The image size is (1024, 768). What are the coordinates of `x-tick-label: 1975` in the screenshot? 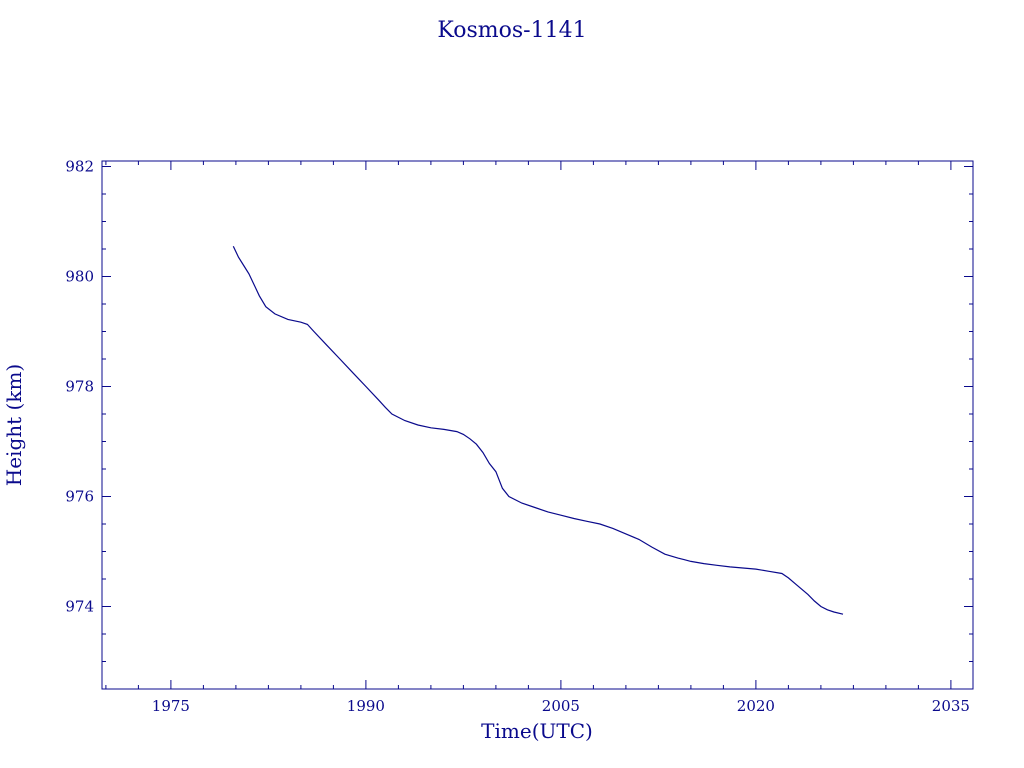 It's located at (171, 706).